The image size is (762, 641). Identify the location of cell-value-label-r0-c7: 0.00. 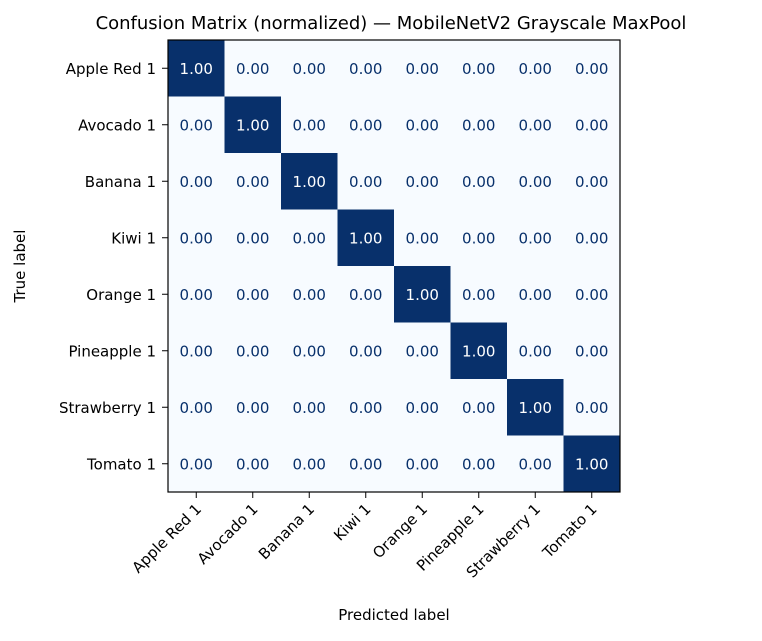
(591, 69).